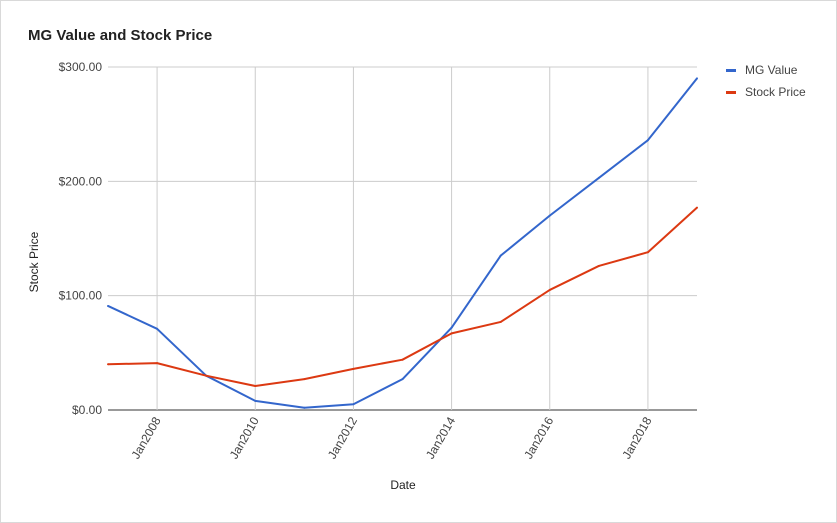 This screenshot has width=837, height=523. What do you see at coordinates (775, 92) in the screenshot?
I see `legend-label-stock-price: Stock Price` at bounding box center [775, 92].